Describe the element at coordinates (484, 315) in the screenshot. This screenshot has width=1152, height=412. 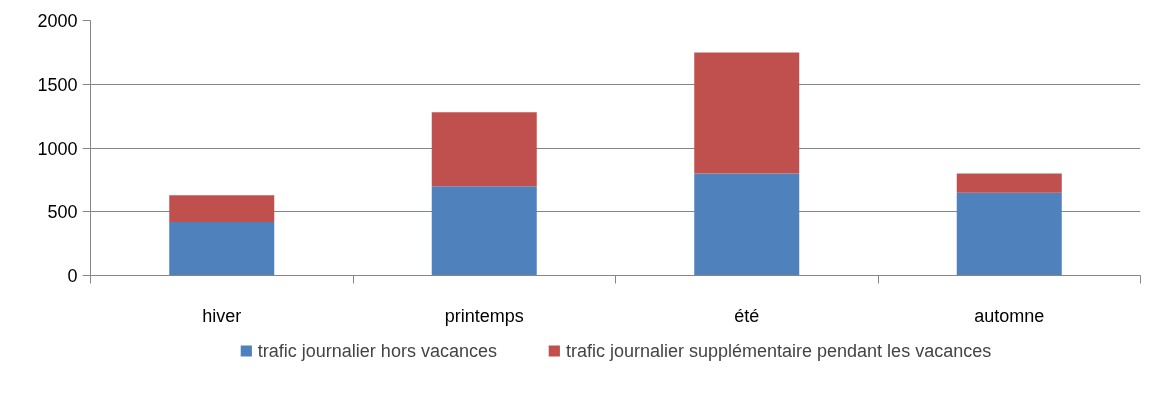
I see `x-tick-label: printemps` at that location.